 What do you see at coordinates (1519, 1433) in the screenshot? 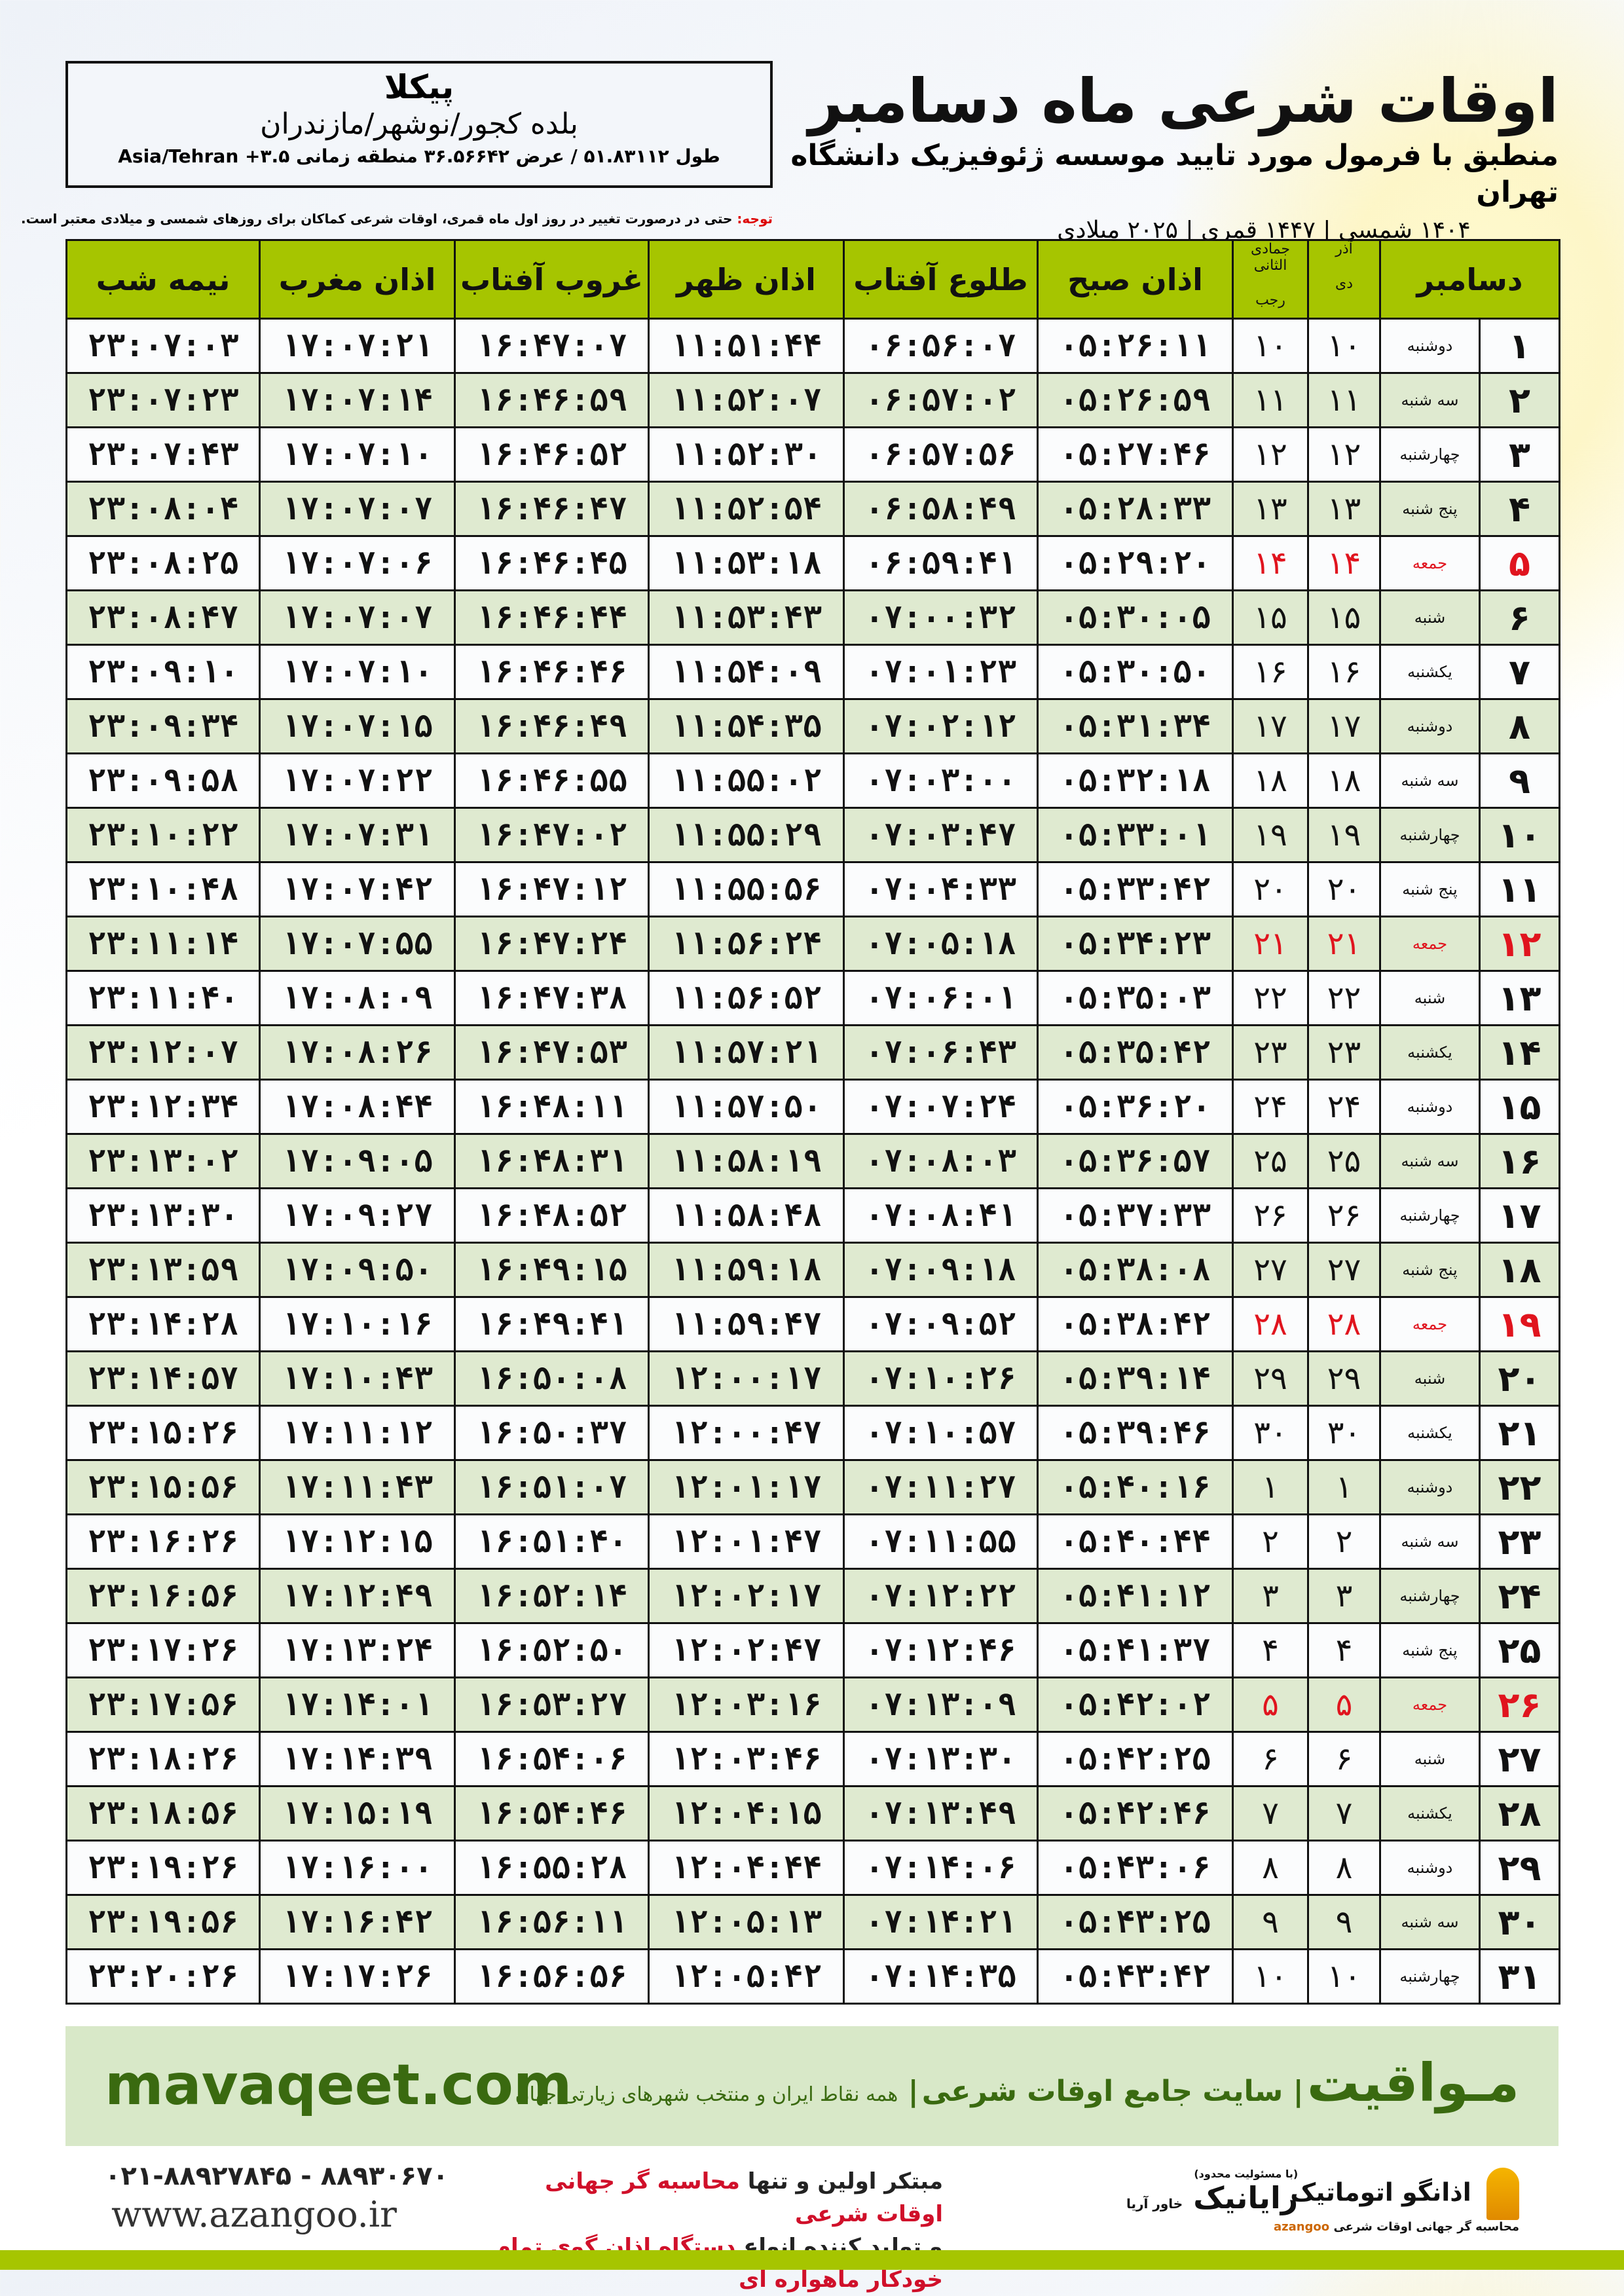
I see `day-number: ۲۱` at bounding box center [1519, 1433].